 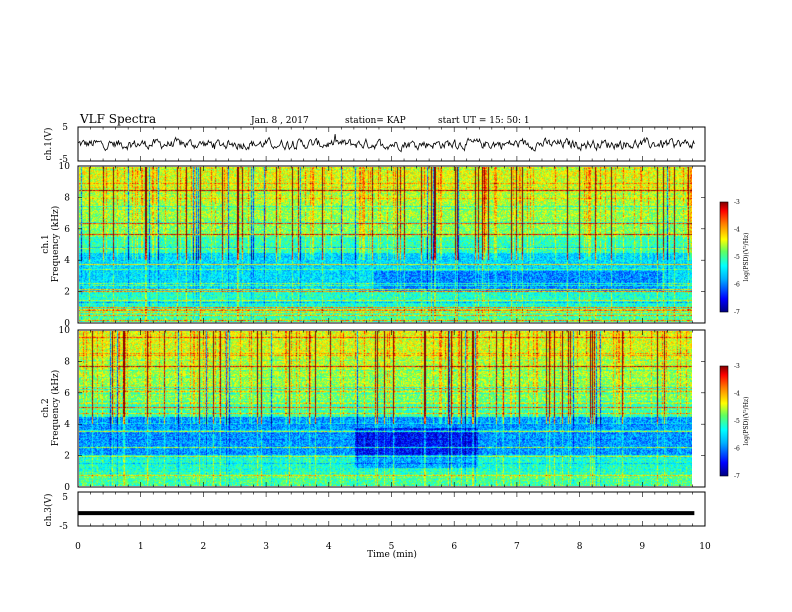 I want to click on x-tick-label: 9, so click(x=642, y=547).